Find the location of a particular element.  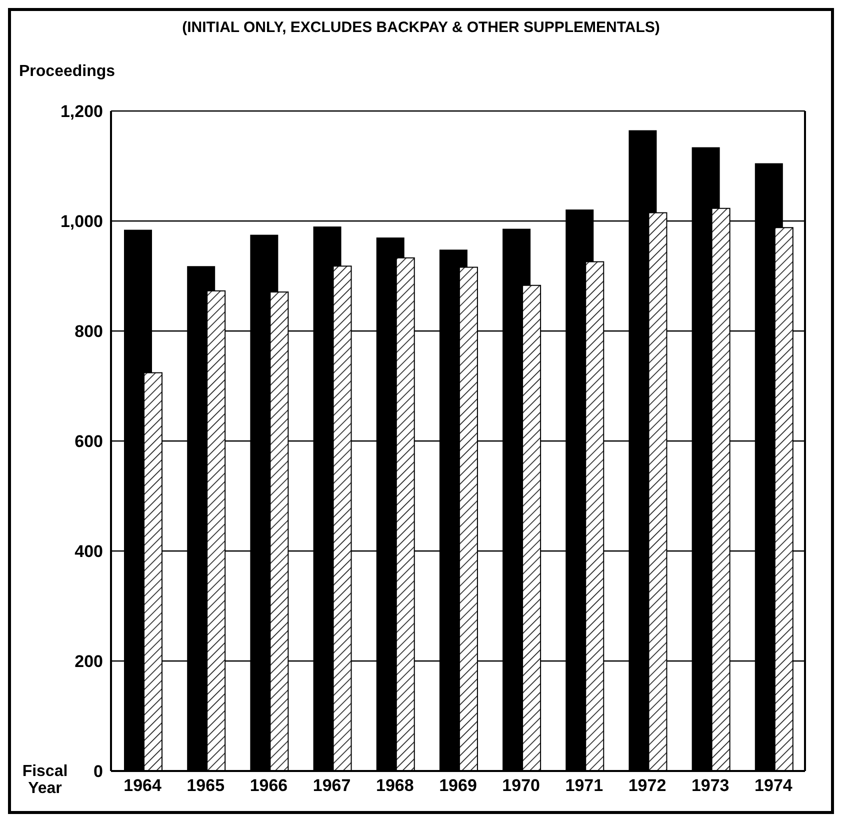

y-tick-label: 1,200 is located at coordinates (81, 112).